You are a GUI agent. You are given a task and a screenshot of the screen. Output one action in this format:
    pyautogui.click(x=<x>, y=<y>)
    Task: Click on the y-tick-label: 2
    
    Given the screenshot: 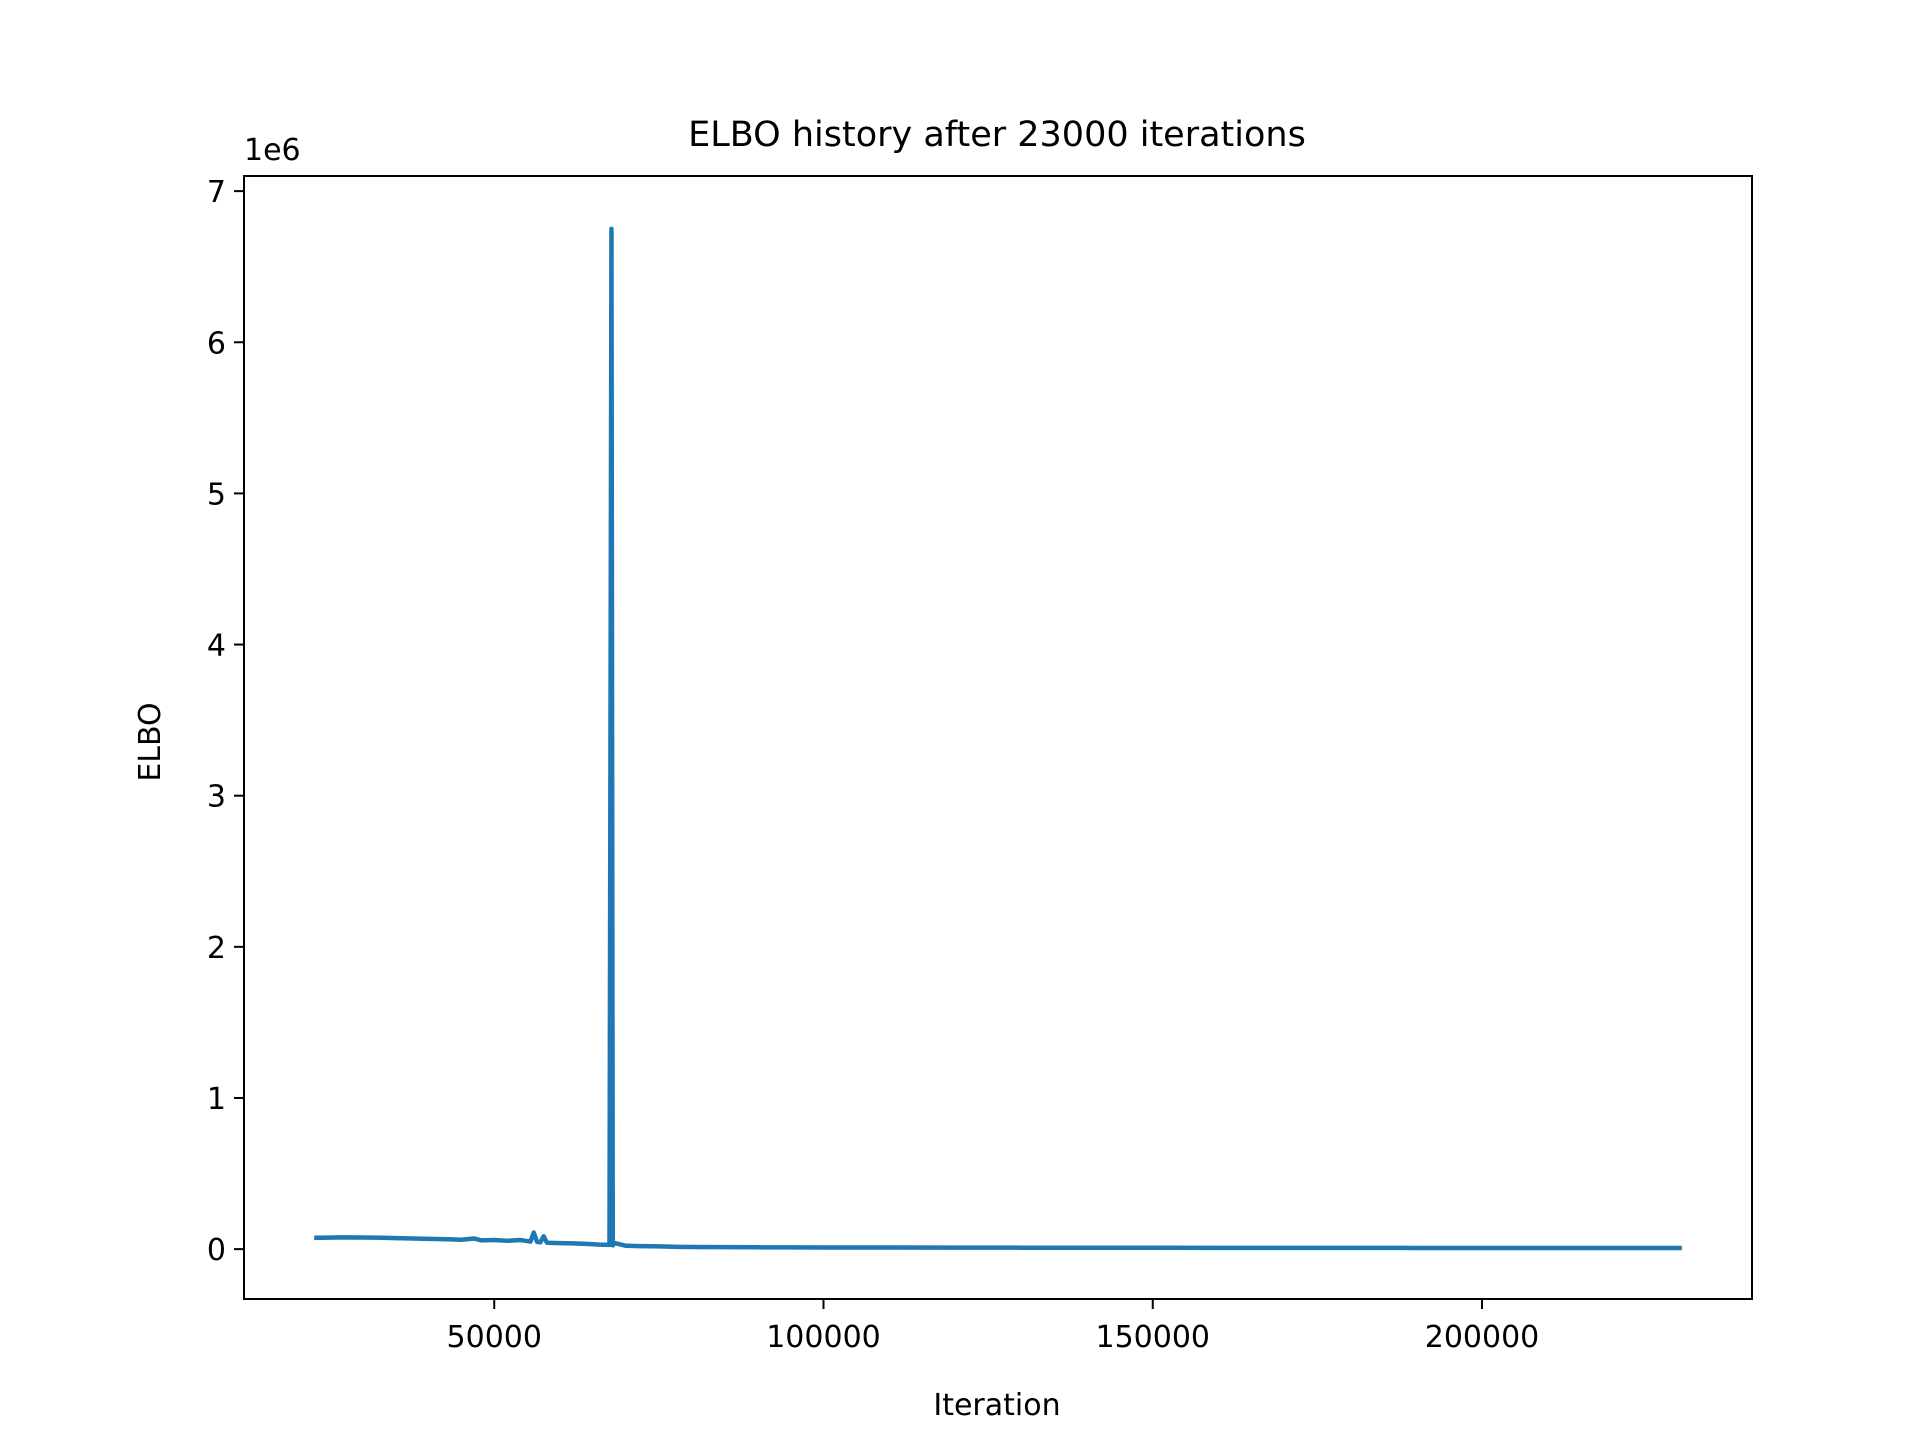 What is the action you would take?
    pyautogui.click(x=216, y=948)
    